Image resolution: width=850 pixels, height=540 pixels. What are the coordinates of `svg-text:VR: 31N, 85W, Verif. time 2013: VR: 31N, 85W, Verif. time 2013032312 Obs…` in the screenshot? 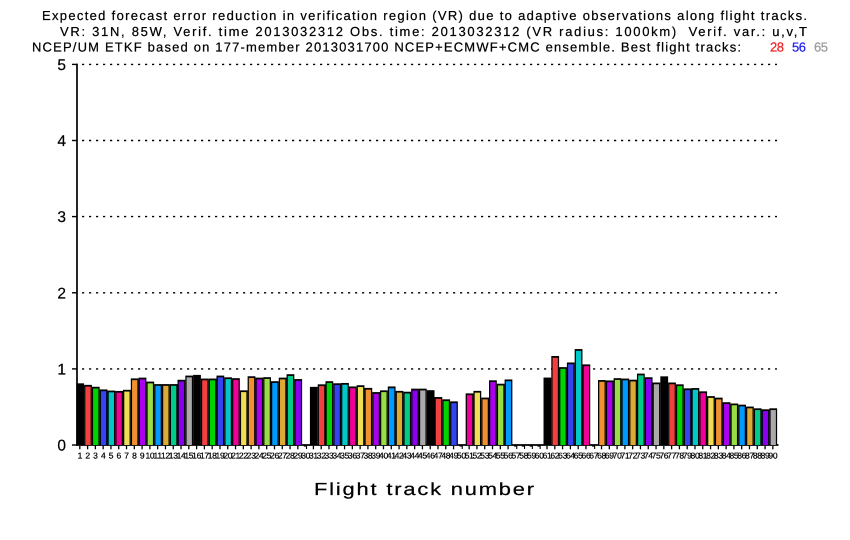 It's located at (433, 31).